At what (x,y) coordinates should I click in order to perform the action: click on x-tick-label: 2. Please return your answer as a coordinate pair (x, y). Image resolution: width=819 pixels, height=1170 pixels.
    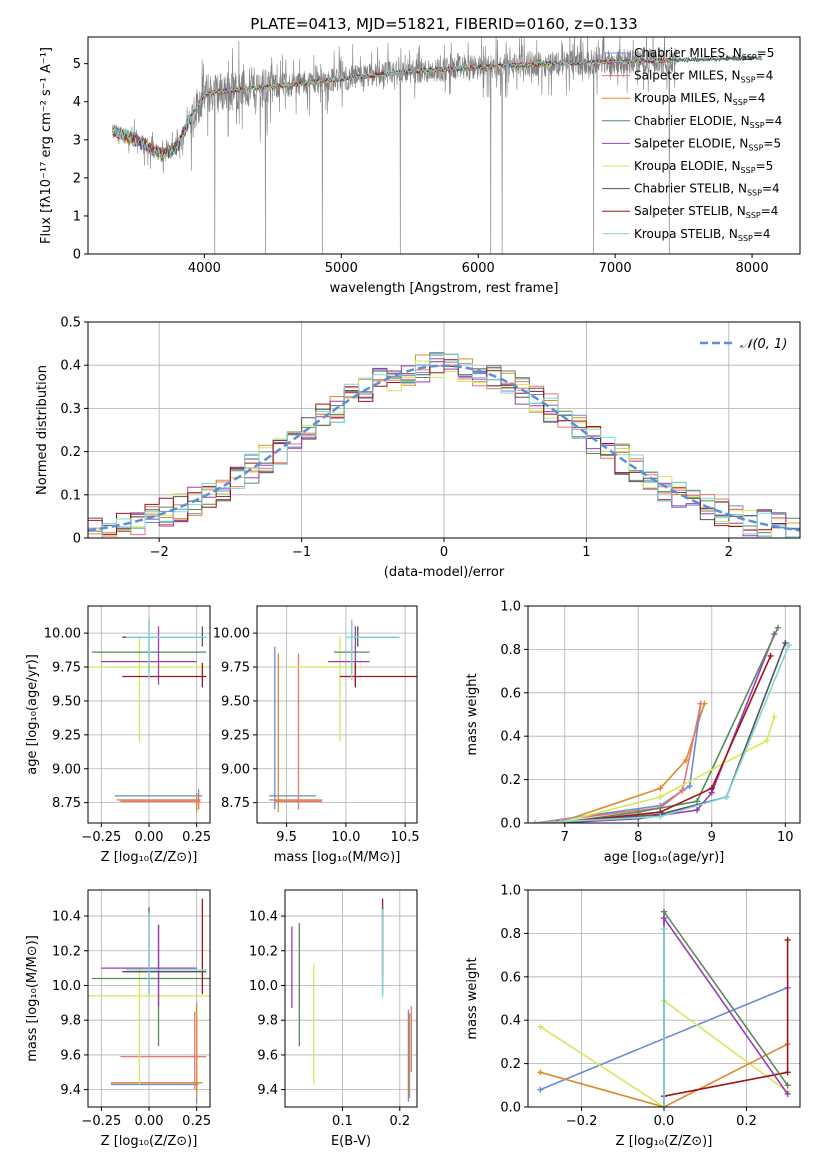
    Looking at the image, I should click on (729, 552).